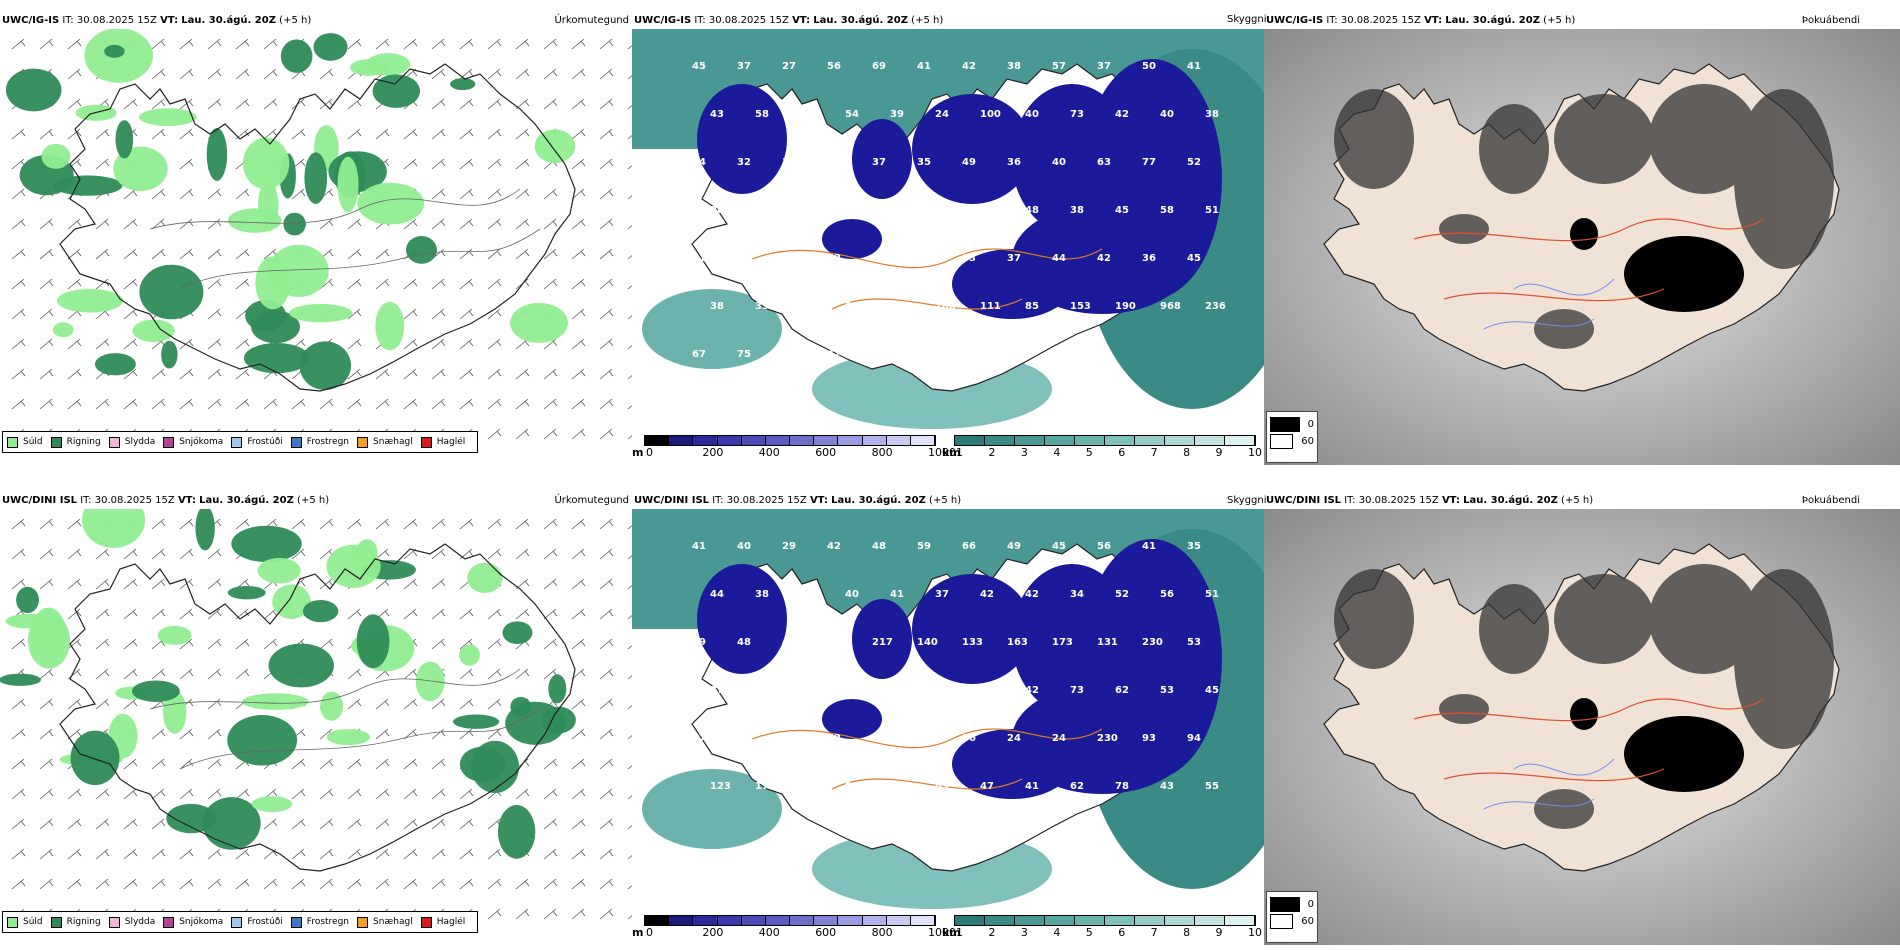 Image resolution: width=1900 pixels, height=950 pixels. What do you see at coordinates (1830, 20) in the screenshot?
I see `panel-title: Þokuábendi` at bounding box center [1830, 20].